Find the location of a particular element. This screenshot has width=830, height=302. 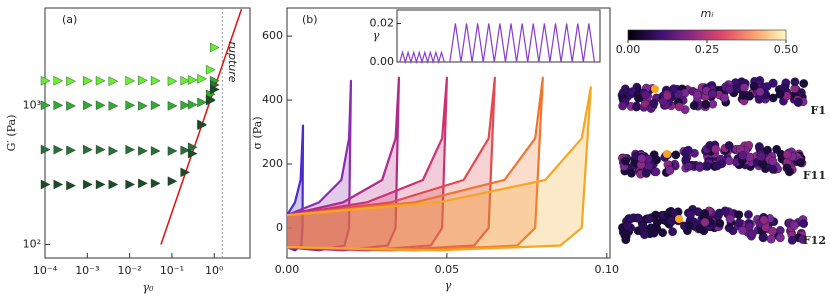

y-axis-label: γ is located at coordinates (376, 35).